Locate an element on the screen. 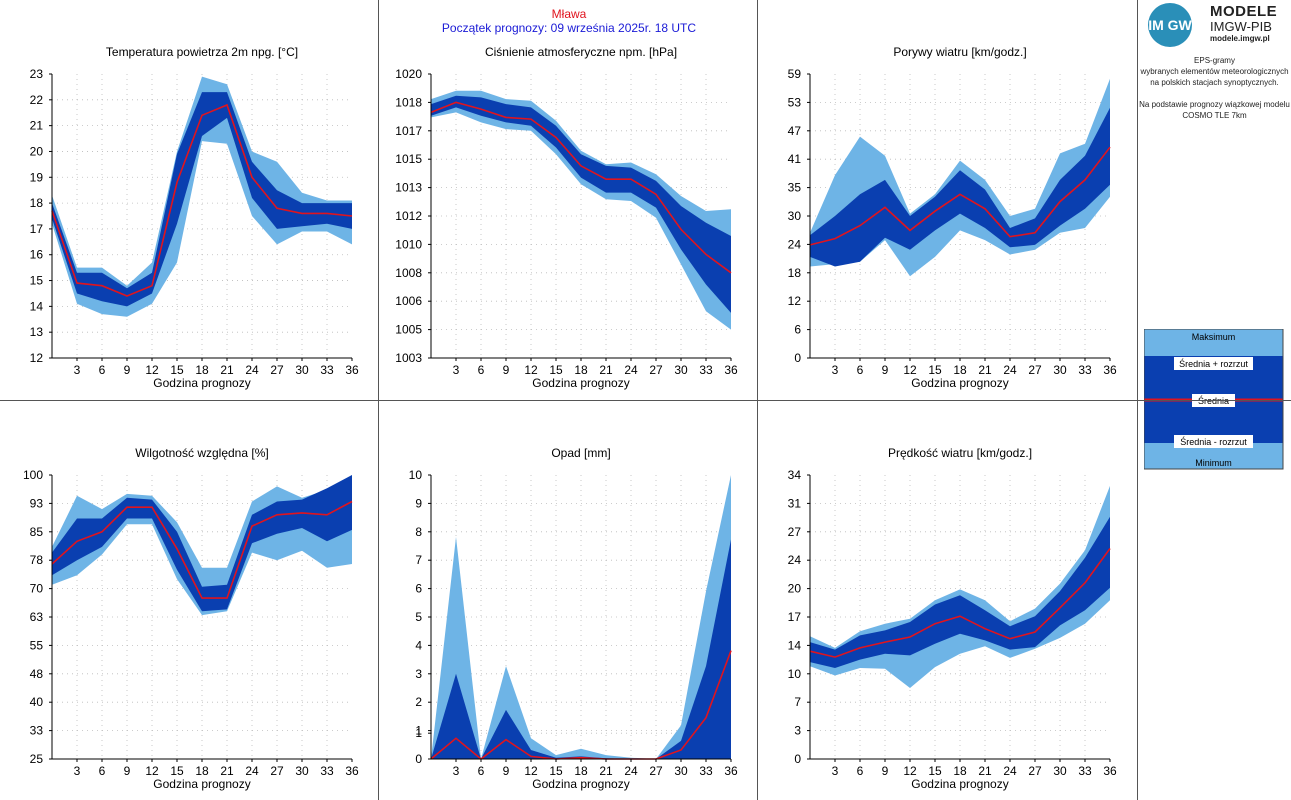 The width and height of the screenshot is (1291, 800). y-tick-label: 6 is located at coordinates (418, 589).